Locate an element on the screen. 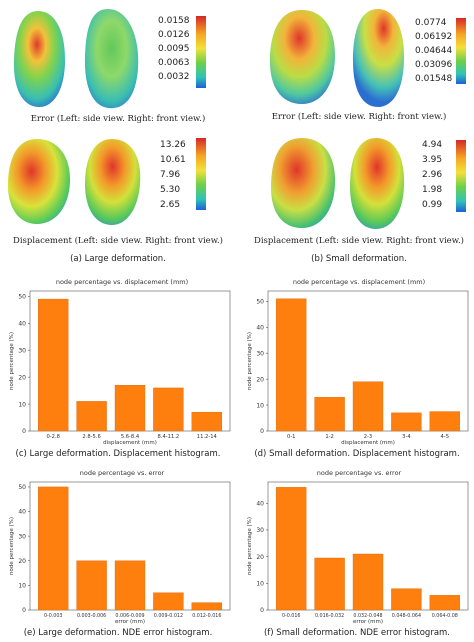 Image resolution: width=474 pixels, height=642 pixels. x-tick-label: 0.064-0.08 is located at coordinates (445, 616).